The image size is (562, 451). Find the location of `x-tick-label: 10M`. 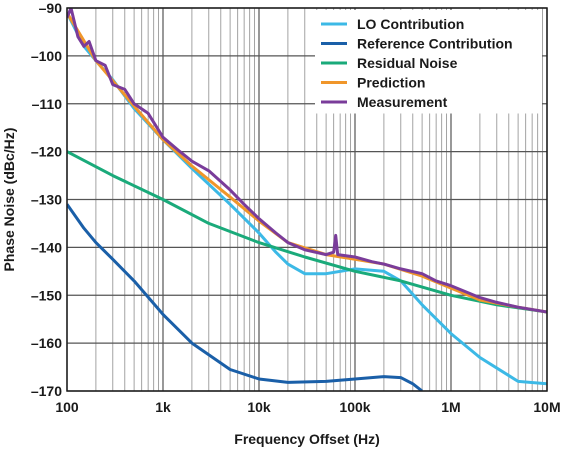

x-tick-label: 10M is located at coordinates (546, 407).